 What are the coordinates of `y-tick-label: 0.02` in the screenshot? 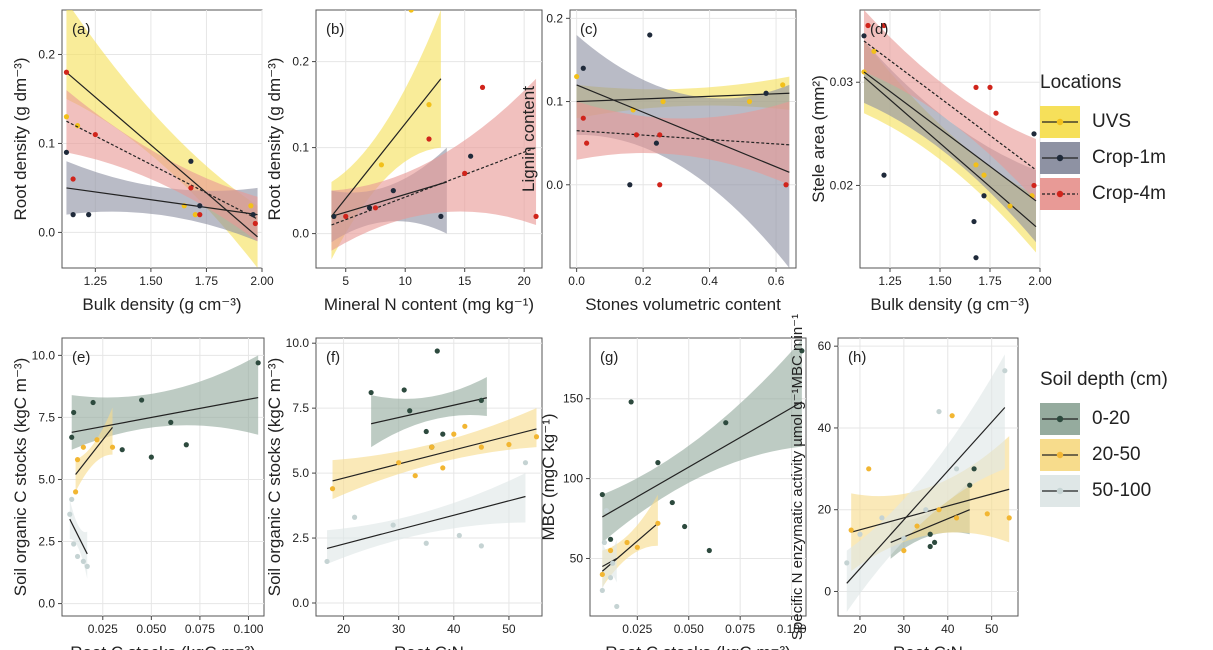 It's located at (842, 185).